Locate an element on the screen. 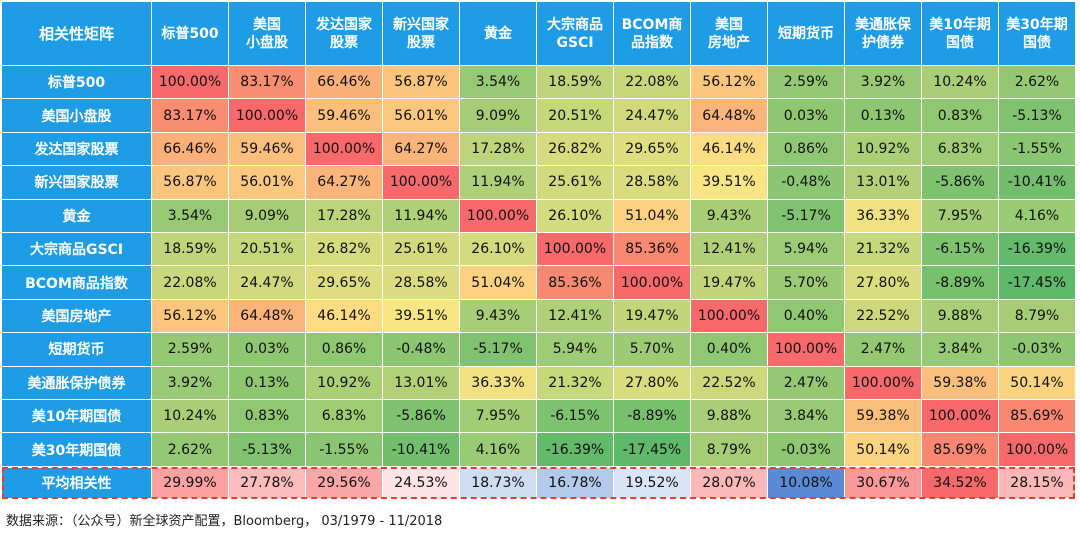  row-header: 美国房地产 is located at coordinates (77, 316).